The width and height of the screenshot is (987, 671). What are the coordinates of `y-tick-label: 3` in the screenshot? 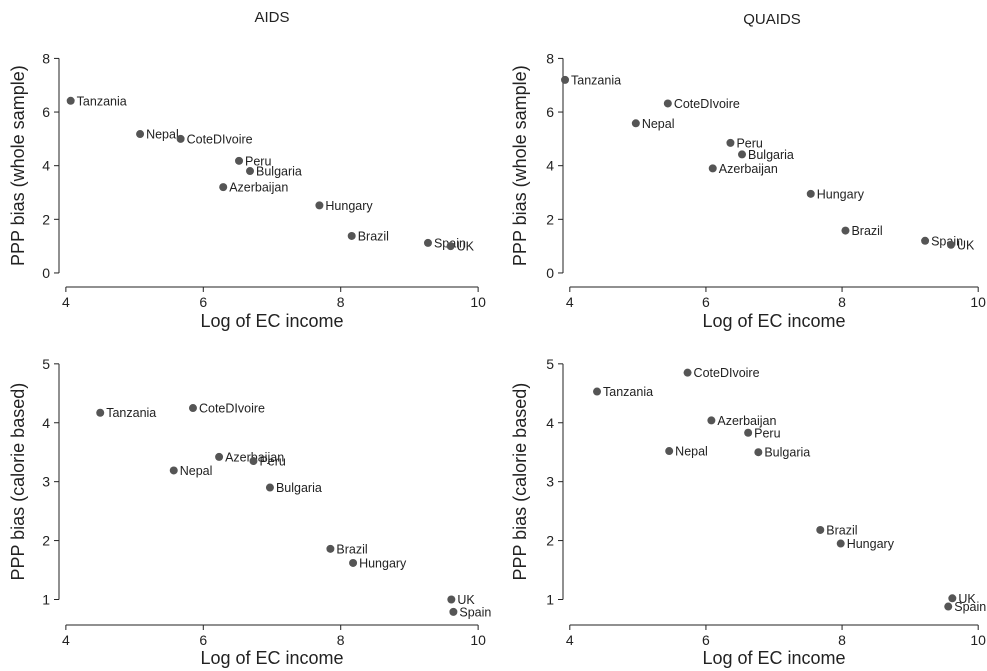 It's located at (46, 482).